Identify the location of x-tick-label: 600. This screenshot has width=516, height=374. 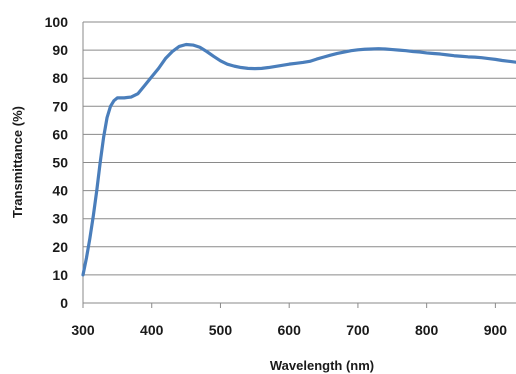
(290, 330).